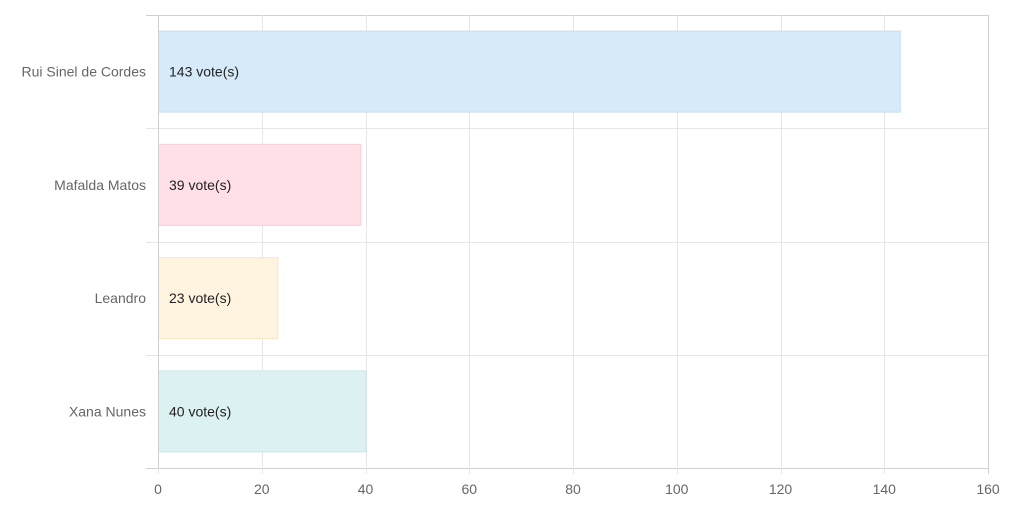  I want to click on category-label: Xana Nunes, so click(107, 411).